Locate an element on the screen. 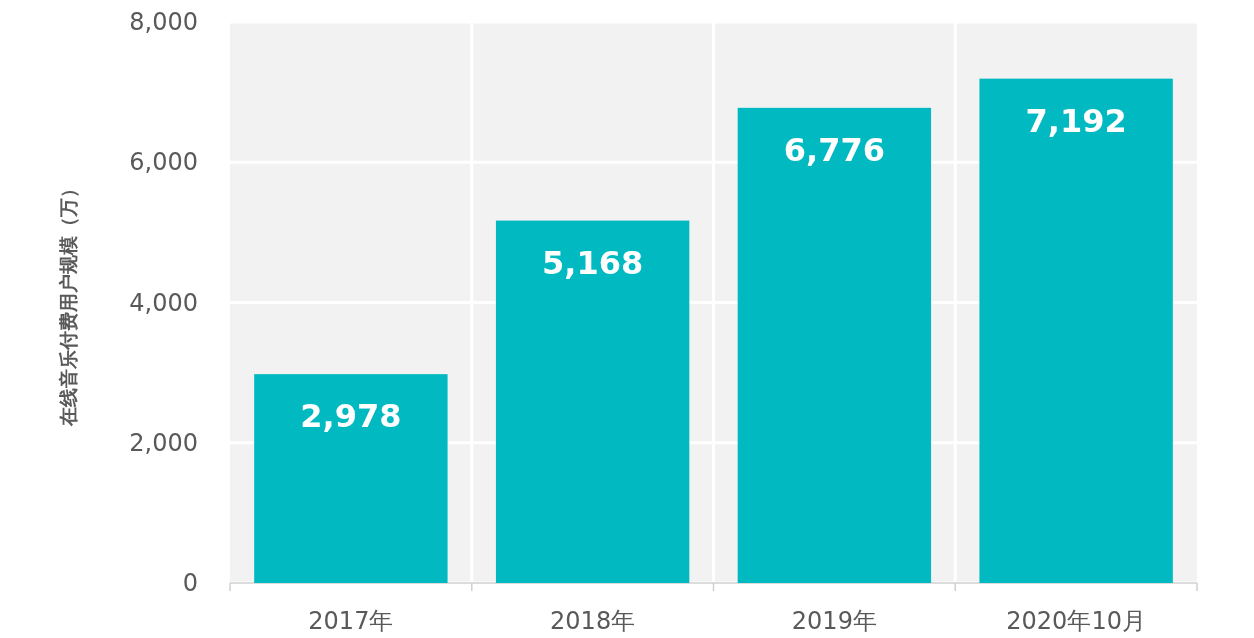 The width and height of the screenshot is (1254, 638). y-axis-title: 在线音乐付费用户规模（万） is located at coordinates (68, 303).